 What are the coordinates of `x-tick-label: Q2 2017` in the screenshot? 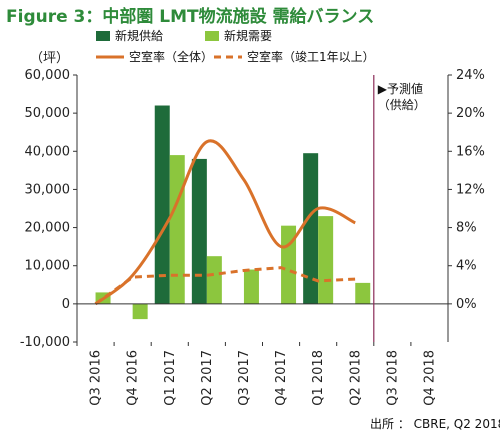 It's located at (207, 378).